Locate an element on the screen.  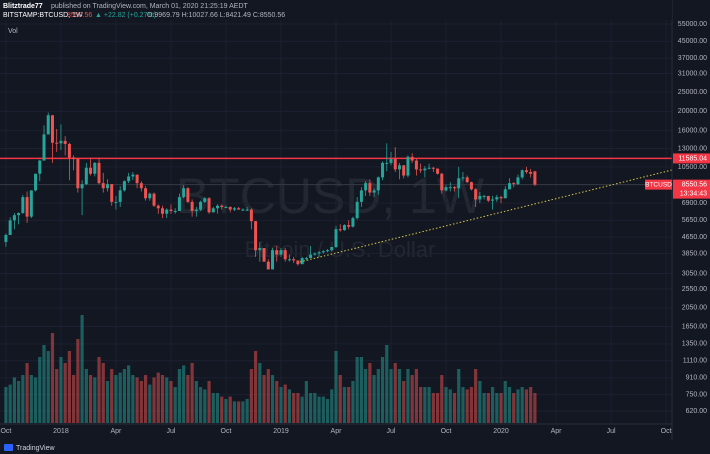
symbol-tag is located at coordinates (658, 184).